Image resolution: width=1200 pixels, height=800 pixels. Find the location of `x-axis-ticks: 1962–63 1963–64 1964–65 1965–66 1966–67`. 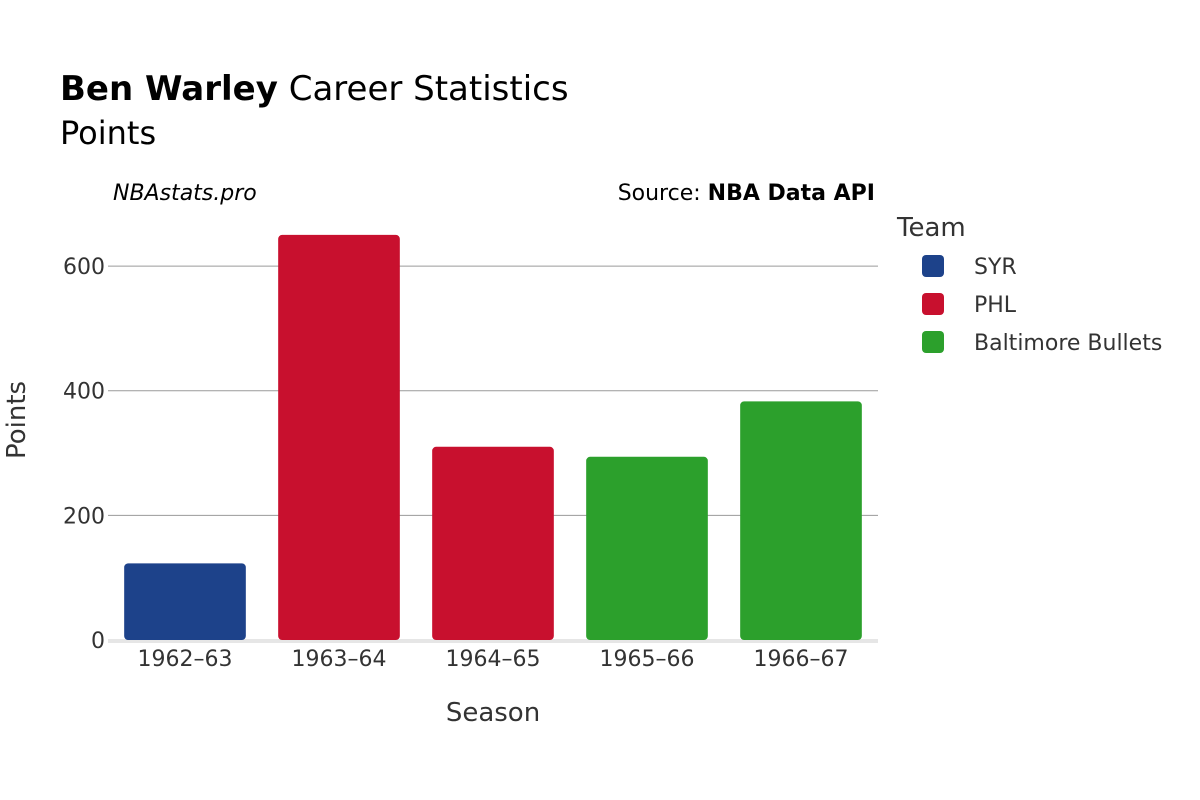

x-axis-ticks: 1962–63 1963–64 1964–65 1965–66 1966–67 is located at coordinates (493, 659).